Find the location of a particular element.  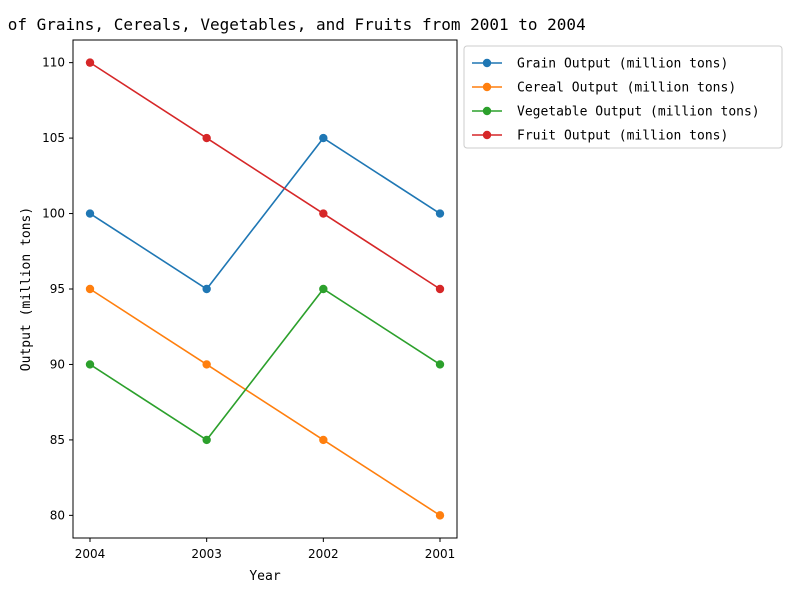

y-tick-label: 100 is located at coordinates (53, 214).